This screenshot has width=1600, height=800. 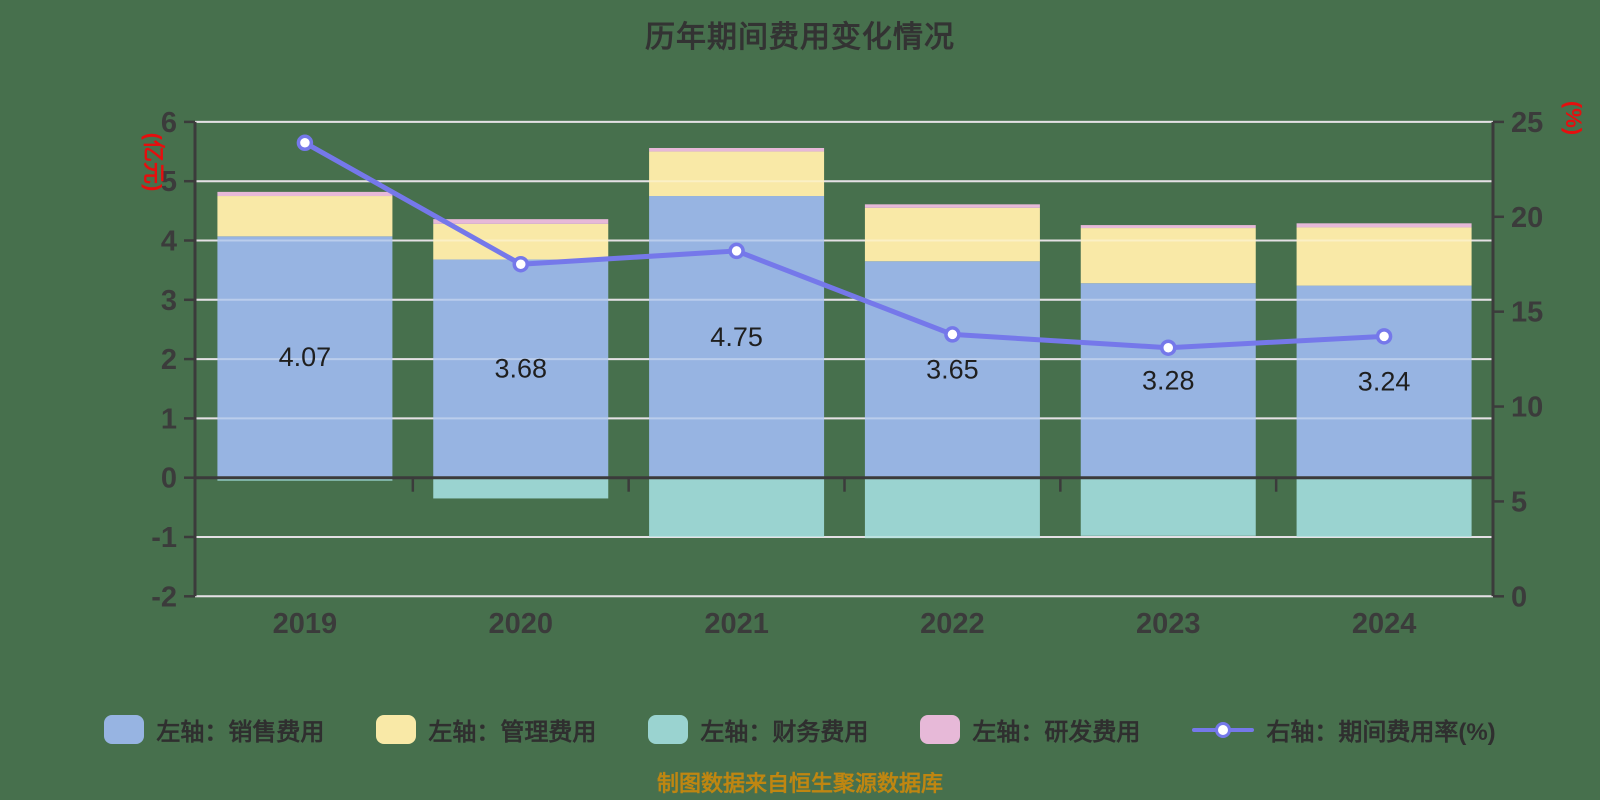 What do you see at coordinates (799, 783) in the screenshot?
I see `source-note: 制图数据来自恒生聚源数据库` at bounding box center [799, 783].